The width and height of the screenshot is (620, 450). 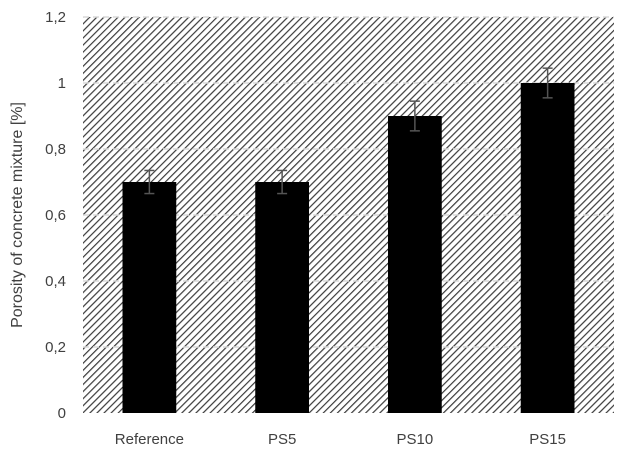 What do you see at coordinates (547, 439) in the screenshot?
I see `x-tick-label: PS15` at bounding box center [547, 439].